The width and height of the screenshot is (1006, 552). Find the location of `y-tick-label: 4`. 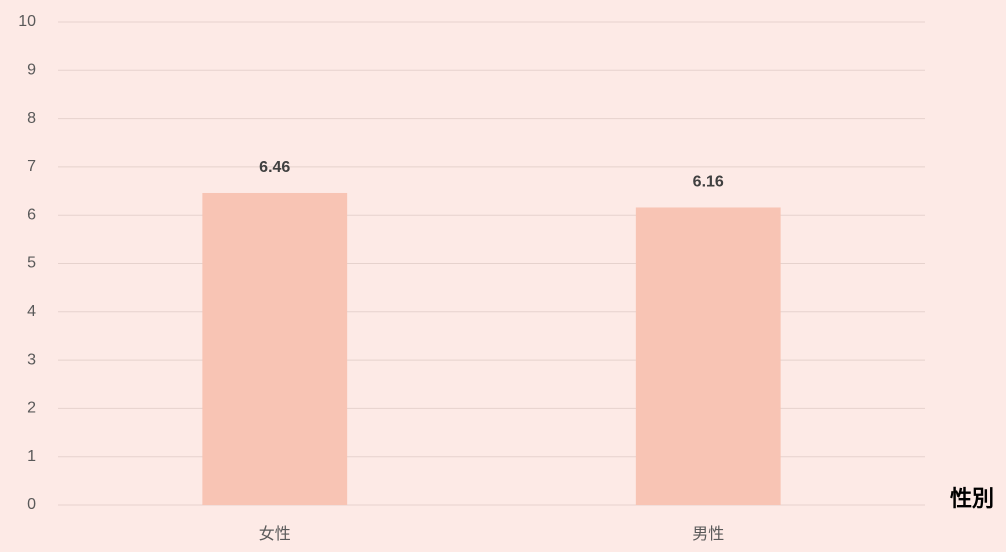

y-tick-label: 4 is located at coordinates (31, 311).